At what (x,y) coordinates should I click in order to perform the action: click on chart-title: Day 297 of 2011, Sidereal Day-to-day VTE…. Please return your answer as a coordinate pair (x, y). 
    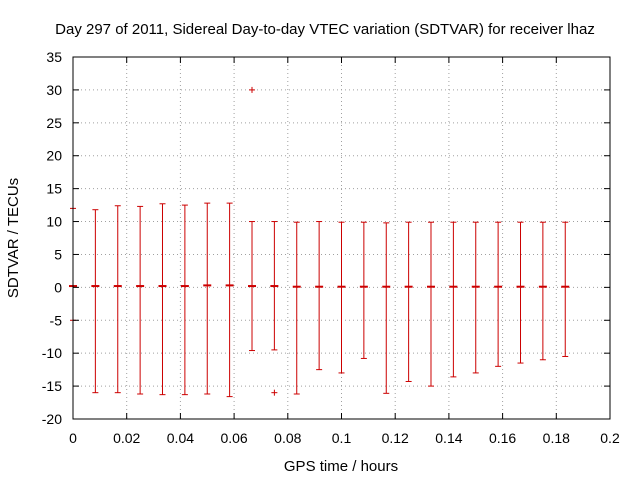
    Looking at the image, I should click on (325, 29).